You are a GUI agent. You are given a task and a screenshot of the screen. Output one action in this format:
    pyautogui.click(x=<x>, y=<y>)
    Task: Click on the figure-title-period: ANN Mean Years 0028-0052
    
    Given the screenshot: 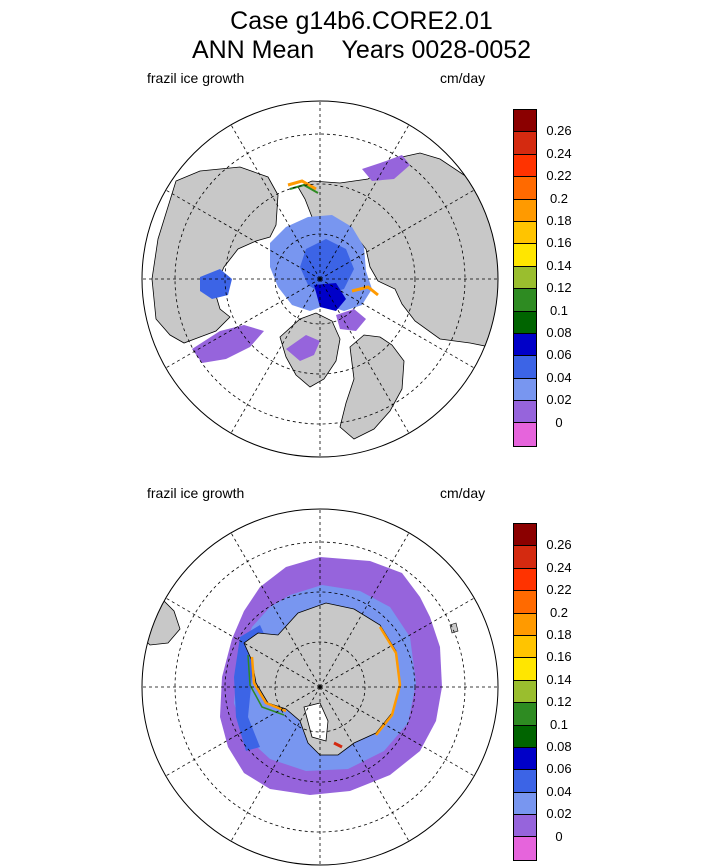 What is the action you would take?
    pyautogui.click(x=361, y=50)
    